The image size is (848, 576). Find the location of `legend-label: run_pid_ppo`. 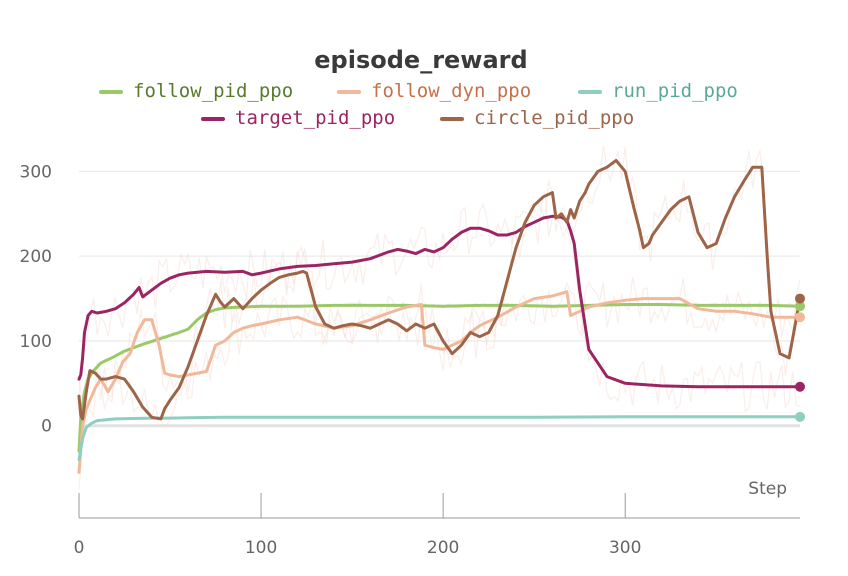

legend-label: run_pid_ppo is located at coordinates (675, 91).